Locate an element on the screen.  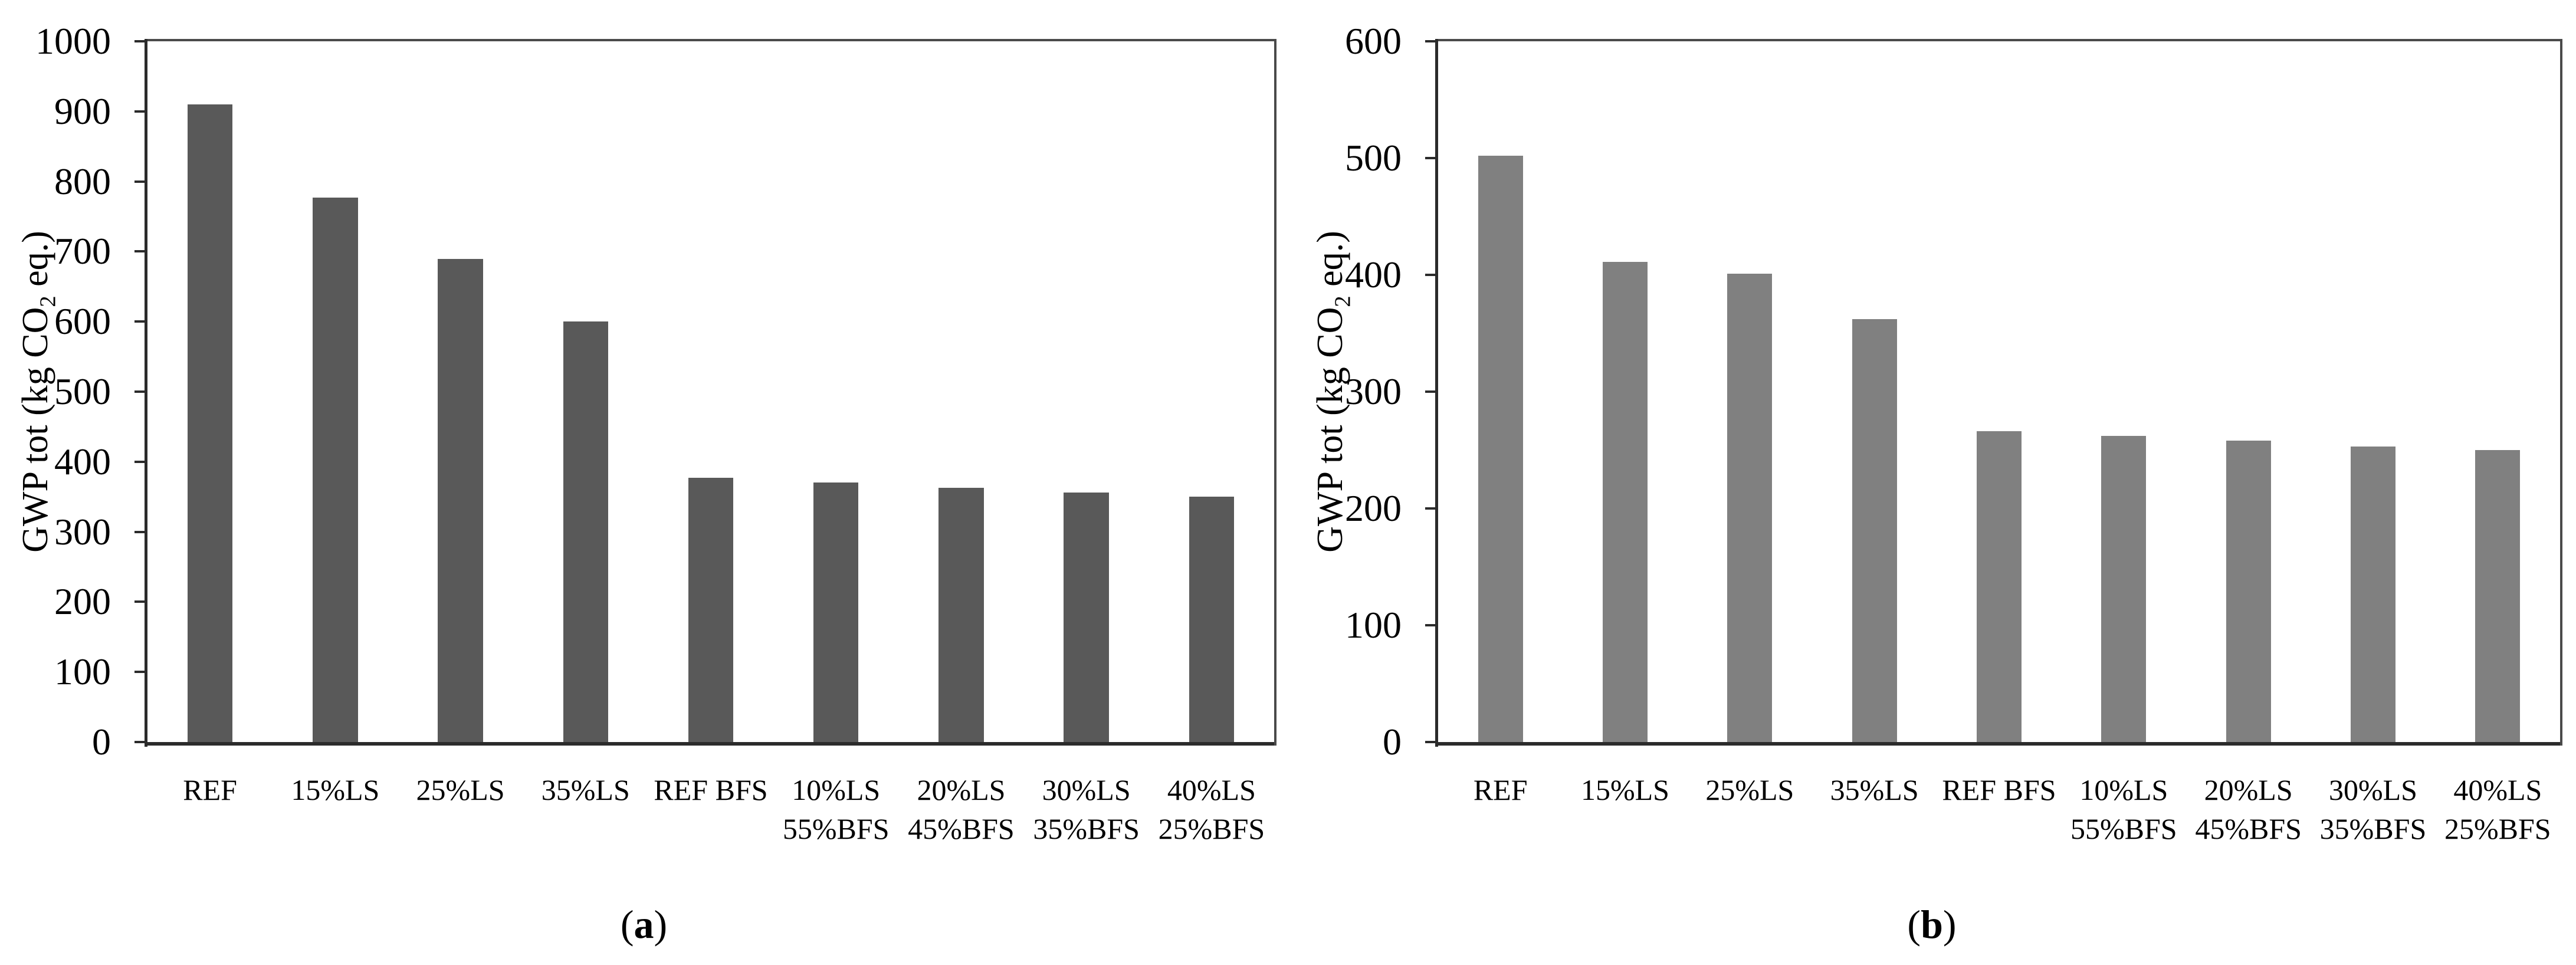
bar-35-ls is located at coordinates (1874, 530).